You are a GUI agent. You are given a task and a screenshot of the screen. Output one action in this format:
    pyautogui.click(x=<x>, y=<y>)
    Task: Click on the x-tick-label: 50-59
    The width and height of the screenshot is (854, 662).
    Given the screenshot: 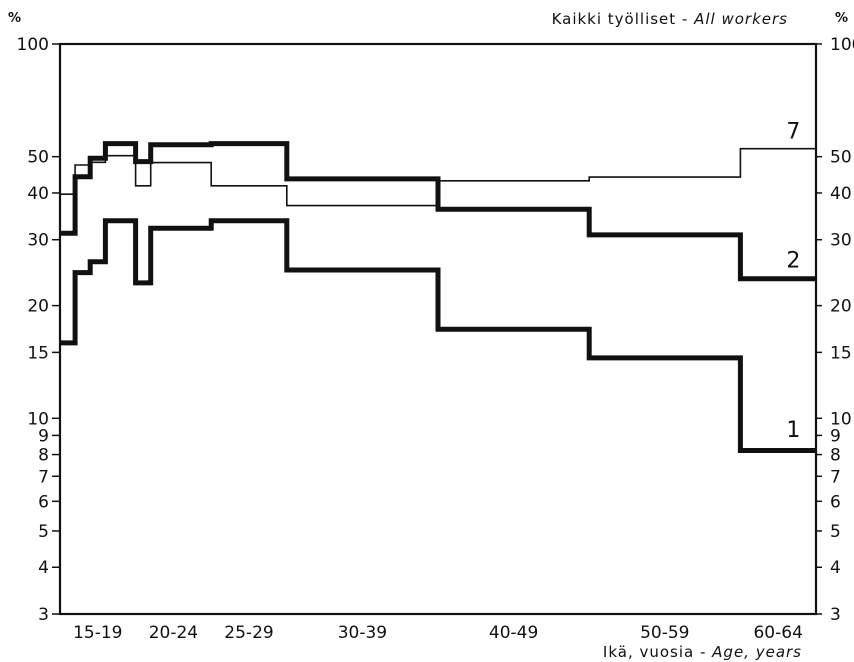 What is the action you would take?
    pyautogui.click(x=664, y=633)
    